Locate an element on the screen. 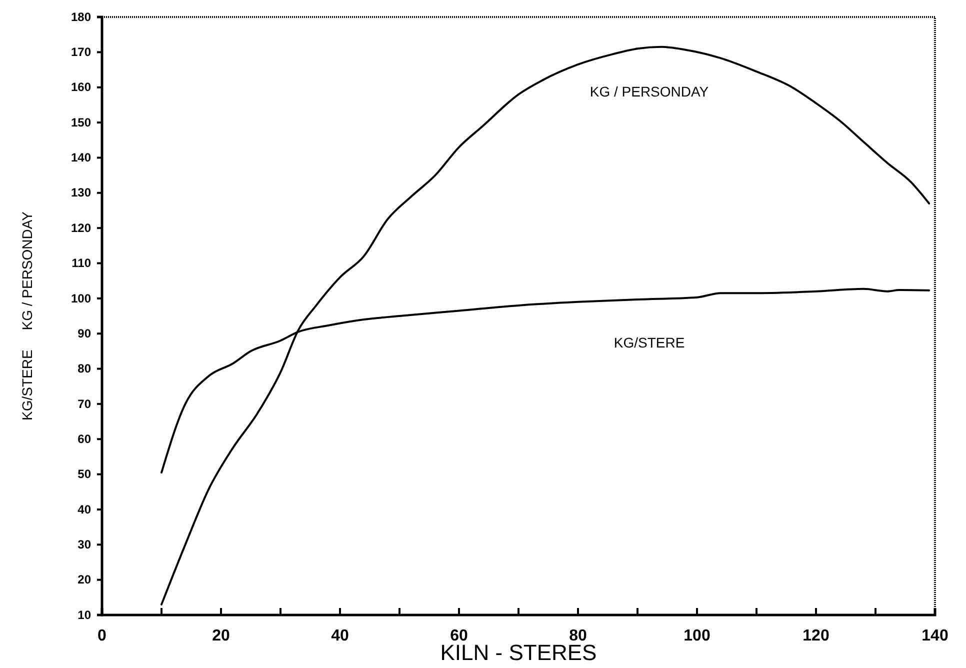  x-tick-label: 40 is located at coordinates (340, 635).